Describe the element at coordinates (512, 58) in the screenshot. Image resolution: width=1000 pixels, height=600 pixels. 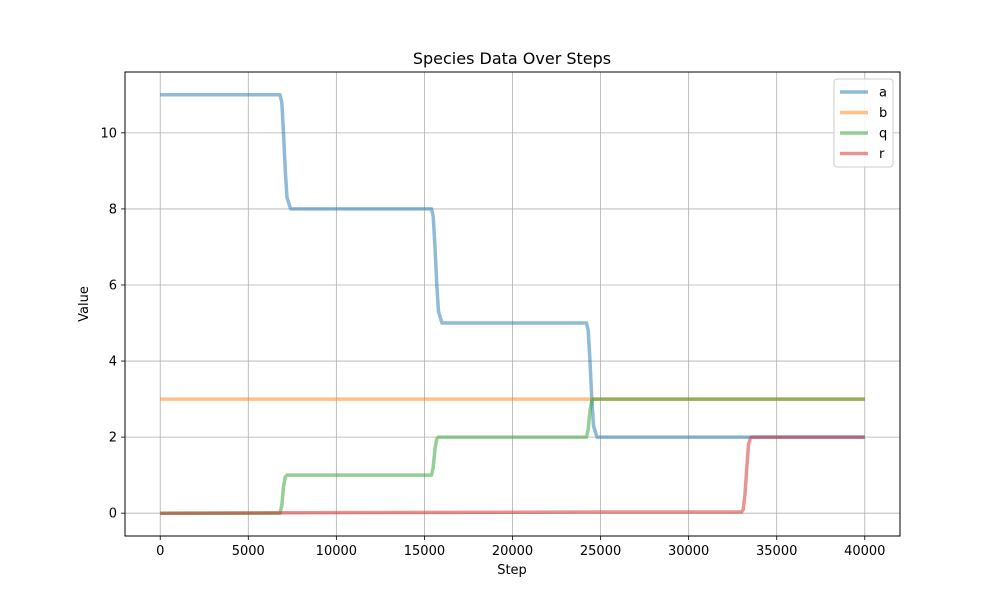
I see `chart-title: Species Data Over Steps` at that location.